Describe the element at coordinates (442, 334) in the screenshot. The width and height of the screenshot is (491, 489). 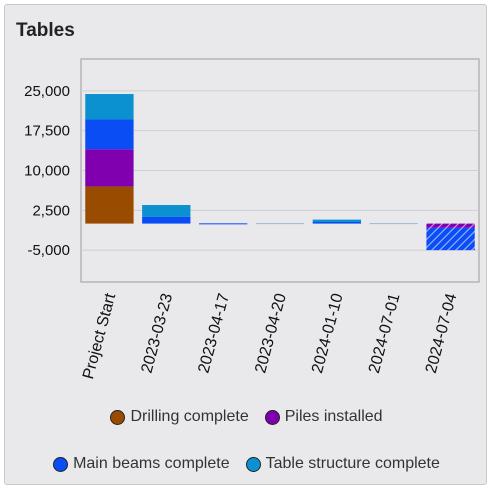
I see `x-tick-label: 2024-07-04` at that location.